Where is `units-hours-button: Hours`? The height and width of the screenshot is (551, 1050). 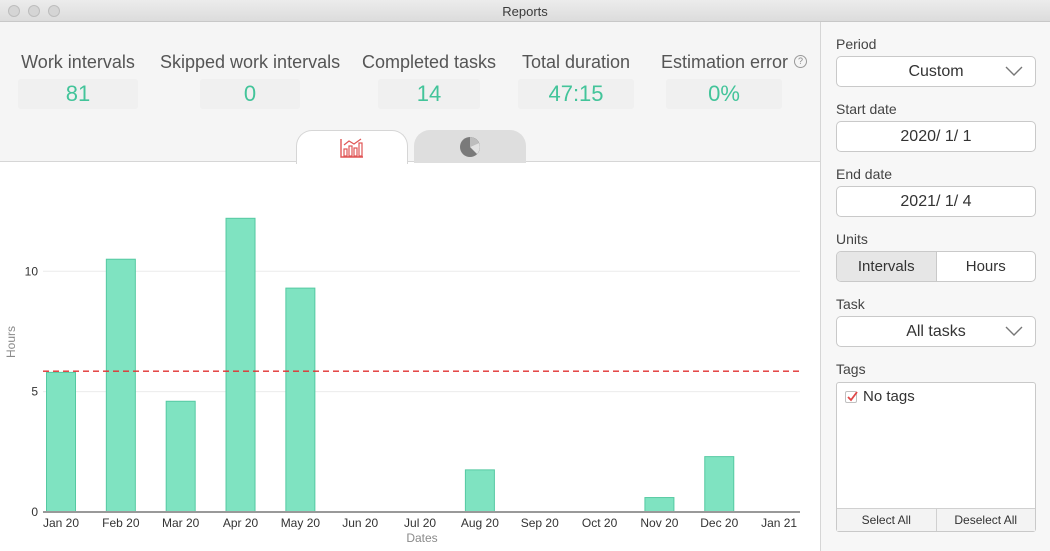
units-hours-button: Hours is located at coordinates (985, 266).